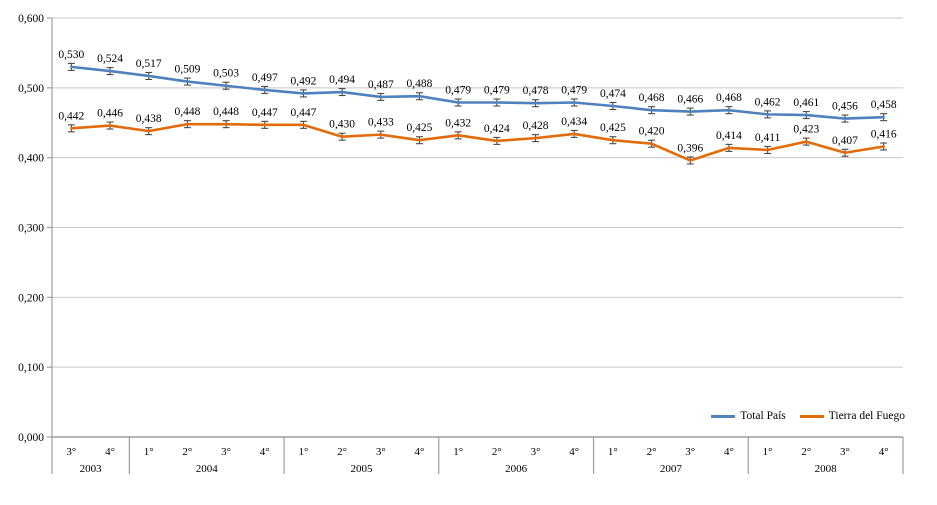  What do you see at coordinates (729, 136) in the screenshot?
I see `data-label-tierra-del-fuego: 0,414` at bounding box center [729, 136].